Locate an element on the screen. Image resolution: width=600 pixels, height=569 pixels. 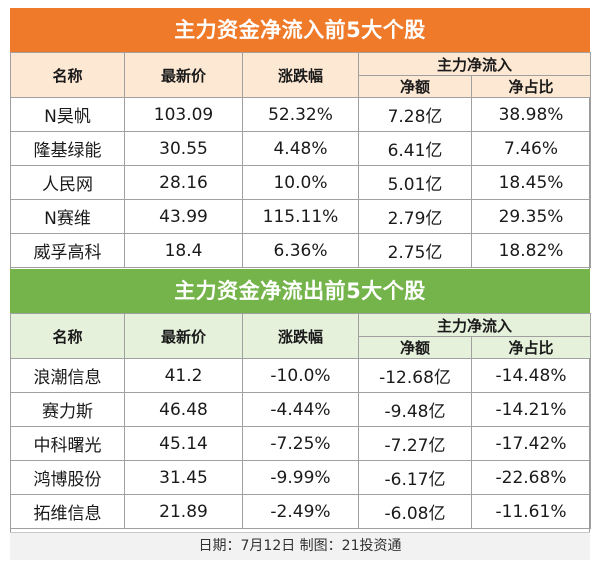
table-row: 鸿博股份 31.45 -9.99% -6.17亿 -22.68% is located at coordinates (301, 477).